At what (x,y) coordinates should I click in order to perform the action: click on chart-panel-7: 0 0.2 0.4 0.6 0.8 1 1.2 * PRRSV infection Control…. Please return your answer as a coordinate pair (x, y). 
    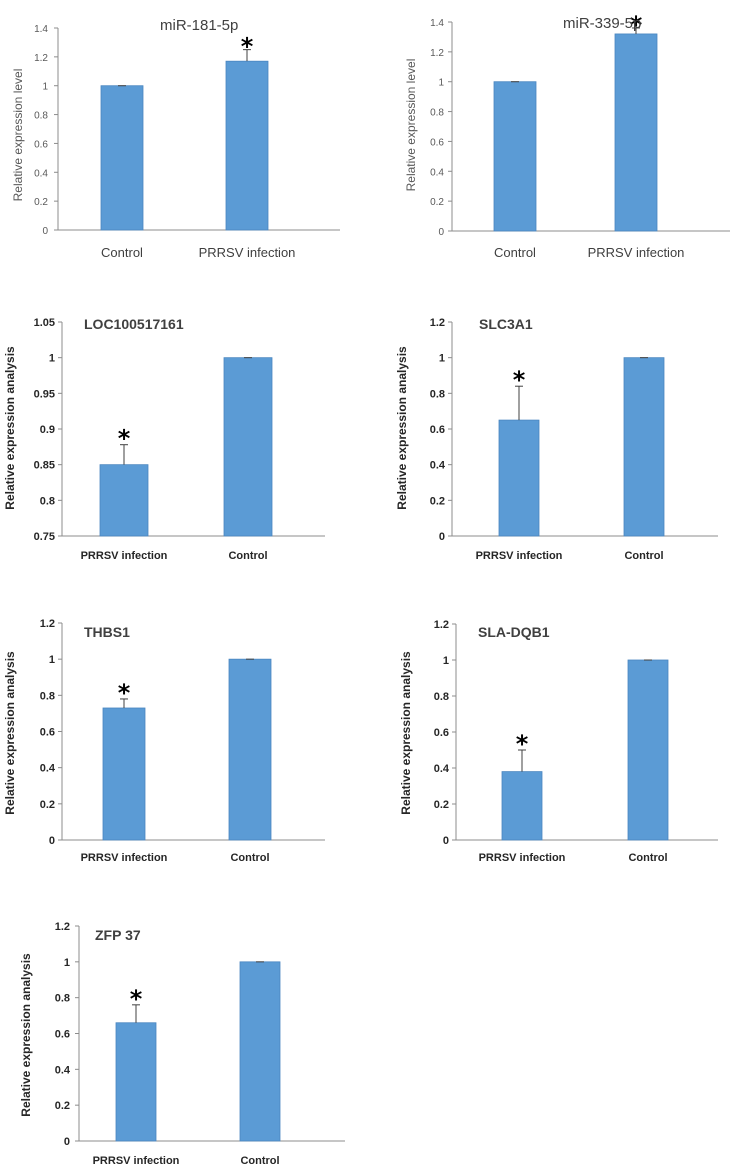
    Looking at the image, I should click on (182, 1044).